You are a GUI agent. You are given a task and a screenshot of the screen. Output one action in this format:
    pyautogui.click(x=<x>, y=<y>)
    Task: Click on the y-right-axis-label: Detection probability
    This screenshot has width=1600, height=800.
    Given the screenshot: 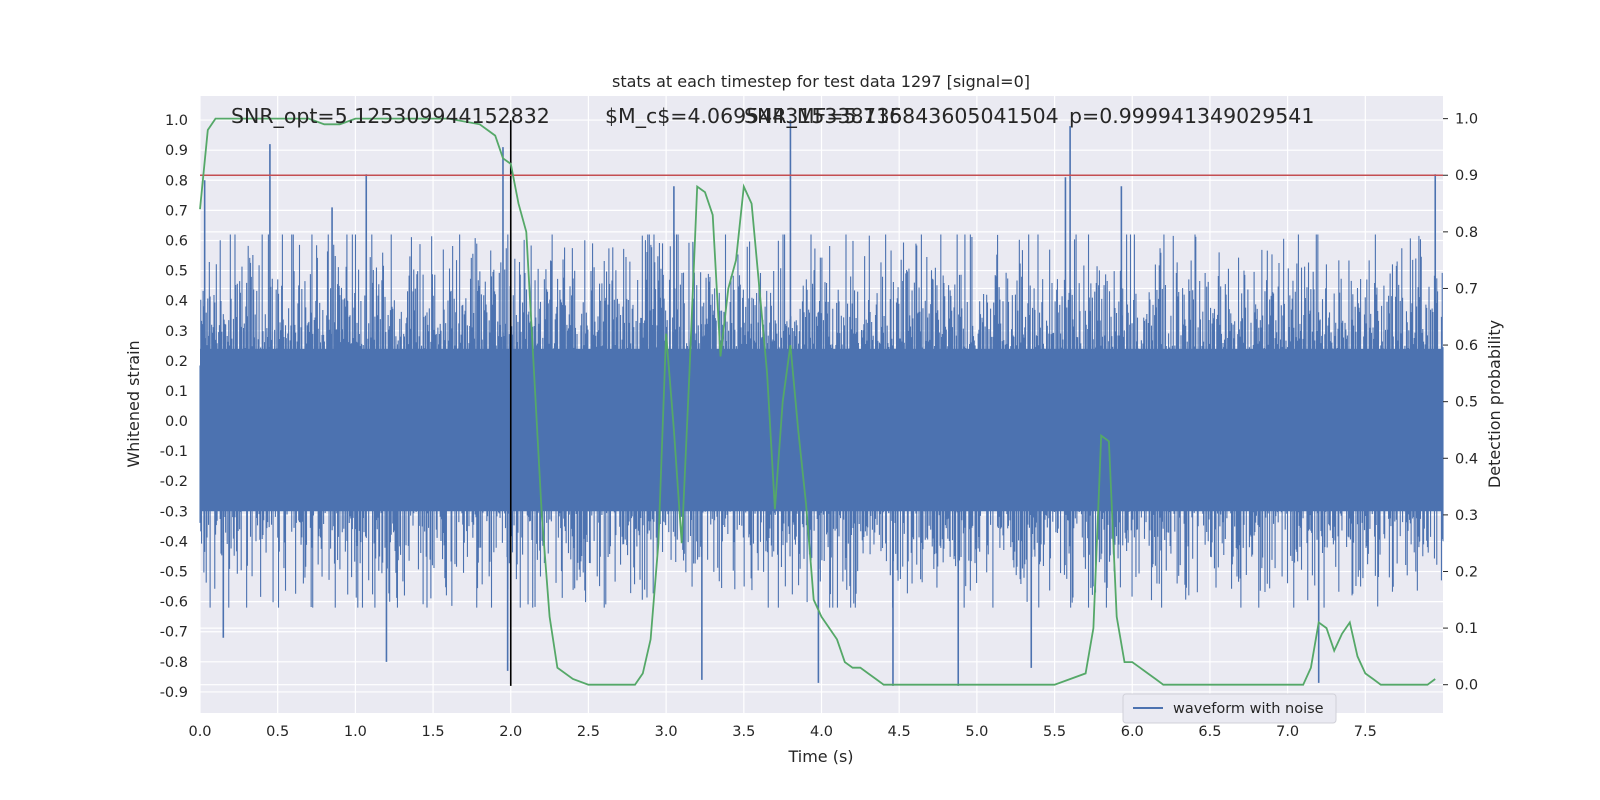 What is the action you would take?
    pyautogui.click(x=1494, y=404)
    